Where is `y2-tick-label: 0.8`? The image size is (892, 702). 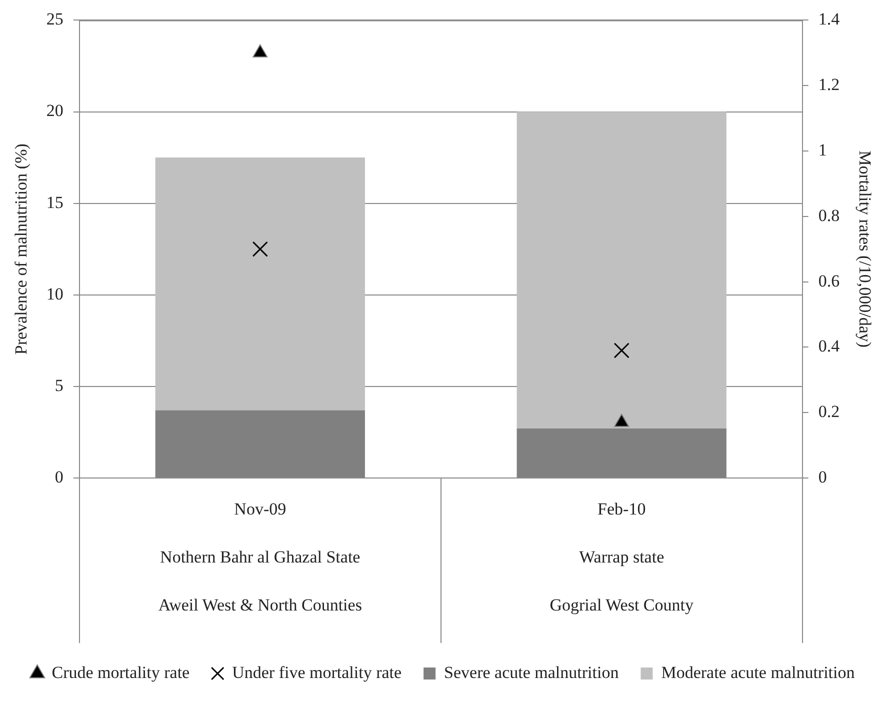 y2-tick-label: 0.8 is located at coordinates (829, 215).